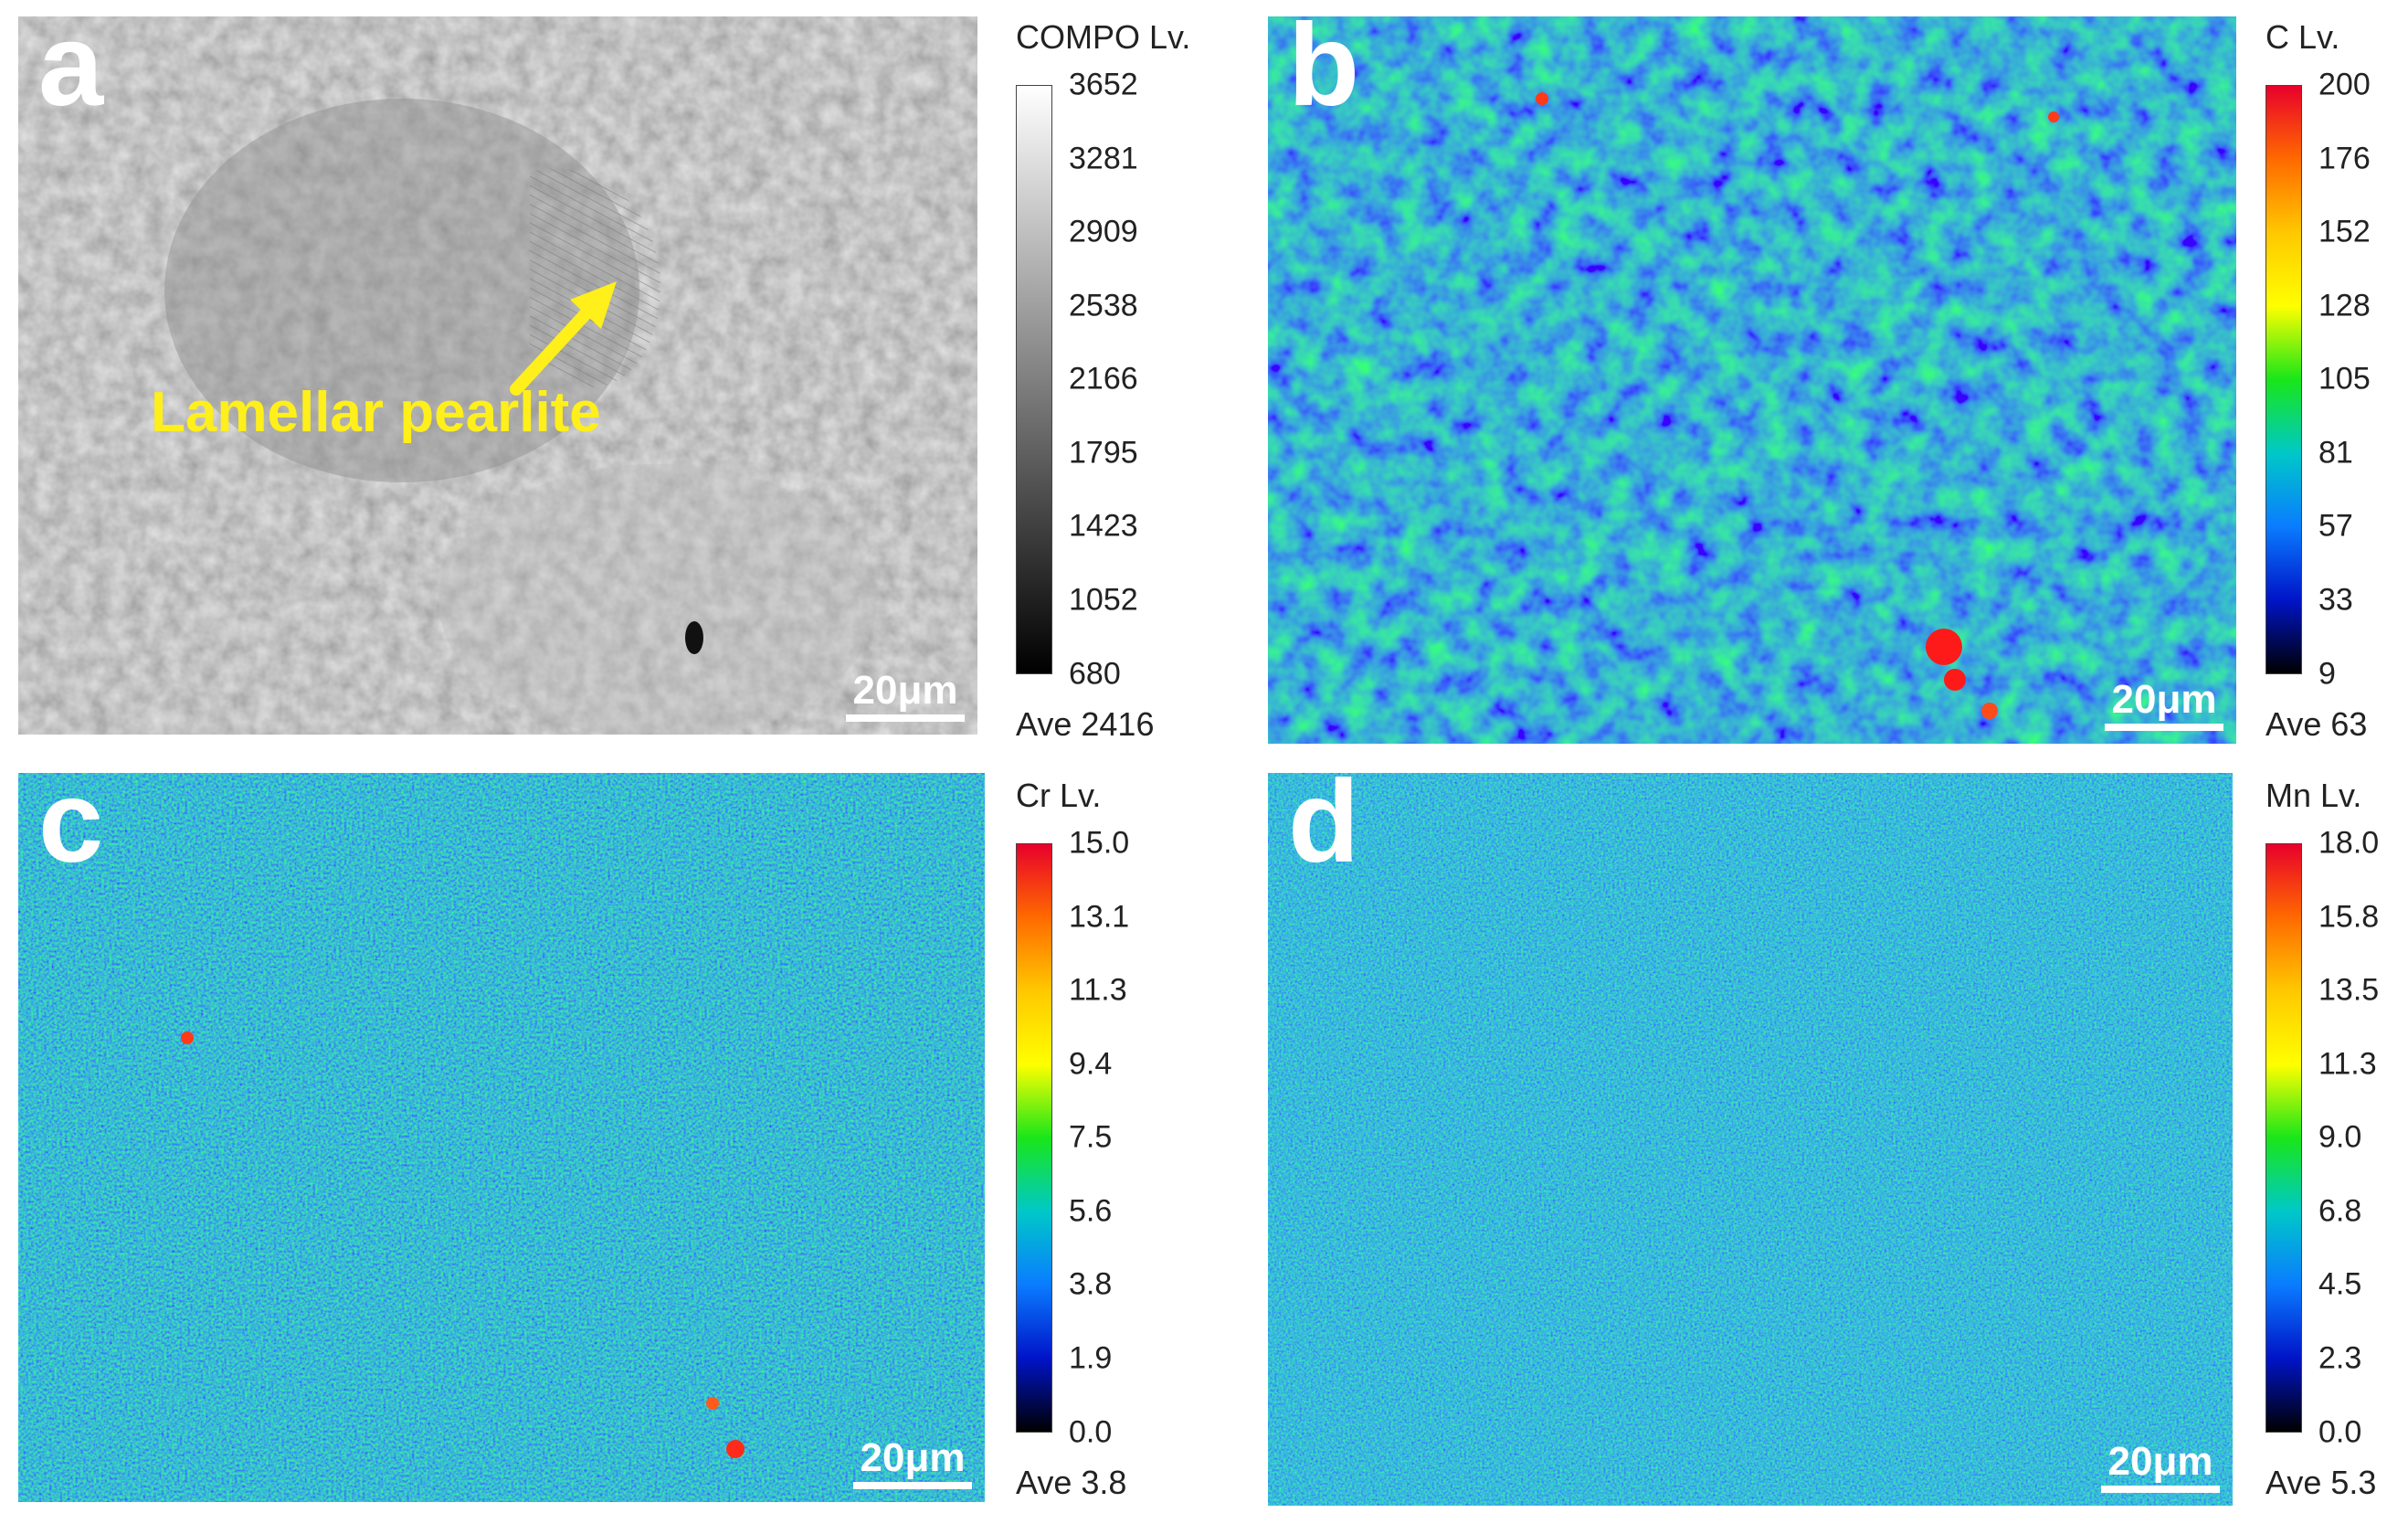 The image size is (2408, 1534). Describe the element at coordinates (2340, 1358) in the screenshot. I see `legend-tick: 2.3` at that location.